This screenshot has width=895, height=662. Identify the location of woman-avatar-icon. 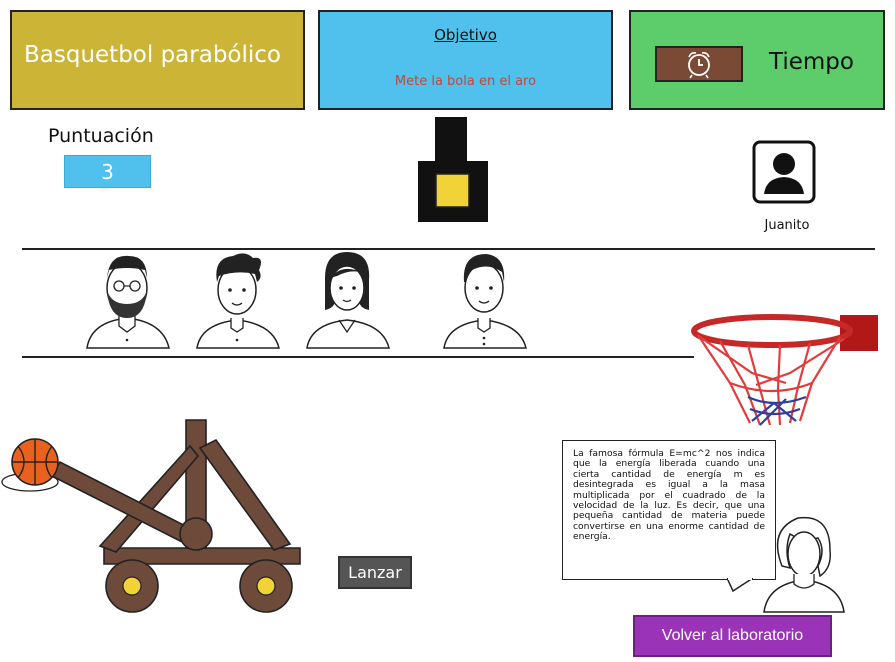
(348, 300).